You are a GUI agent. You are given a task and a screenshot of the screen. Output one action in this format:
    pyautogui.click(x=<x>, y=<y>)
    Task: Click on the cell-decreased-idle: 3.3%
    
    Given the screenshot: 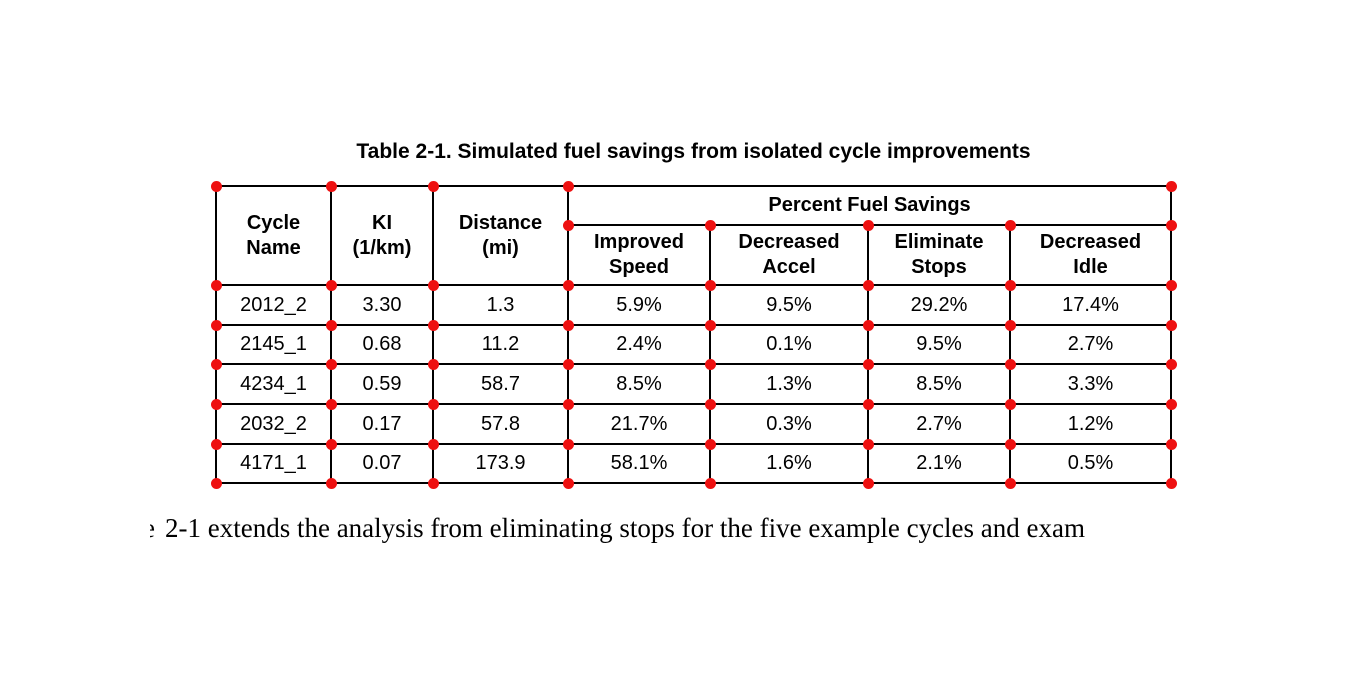 What is the action you would take?
    pyautogui.click(x=1090, y=384)
    